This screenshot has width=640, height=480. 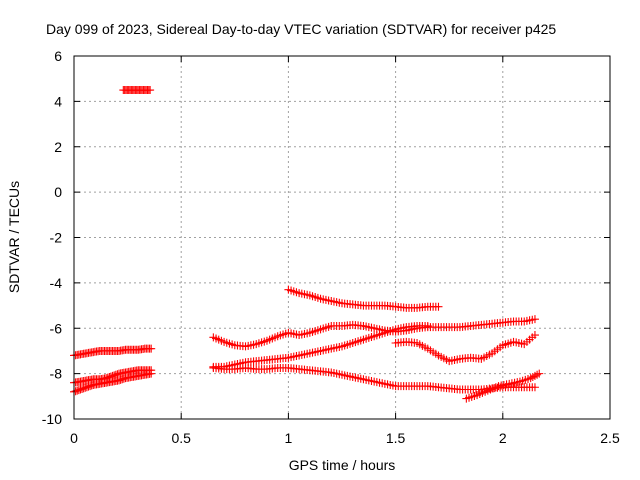 I want to click on series-arc-a3, so click(x=113, y=382).